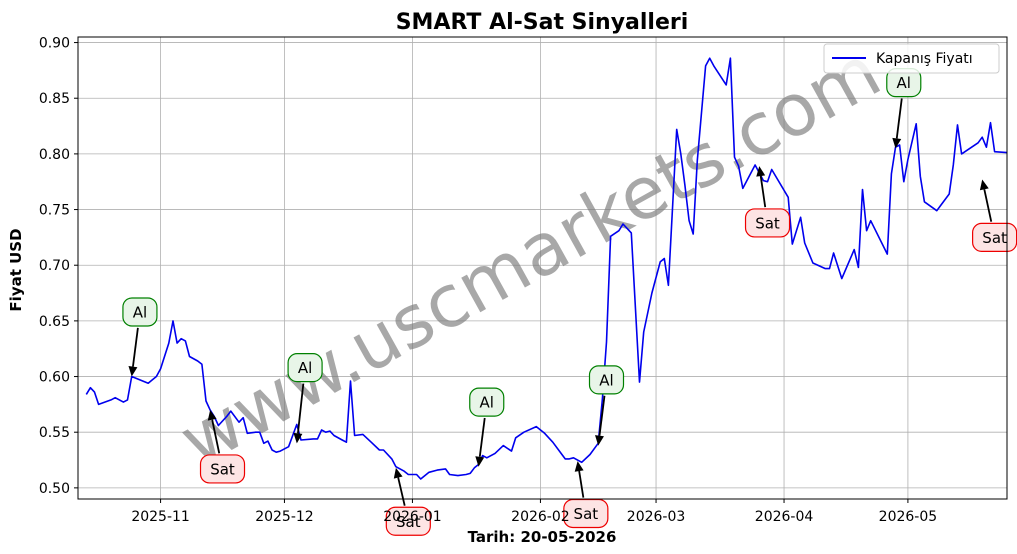 This screenshot has height=554, width=1017. I want to click on x-tick-label: 2026-01, so click(412, 517).